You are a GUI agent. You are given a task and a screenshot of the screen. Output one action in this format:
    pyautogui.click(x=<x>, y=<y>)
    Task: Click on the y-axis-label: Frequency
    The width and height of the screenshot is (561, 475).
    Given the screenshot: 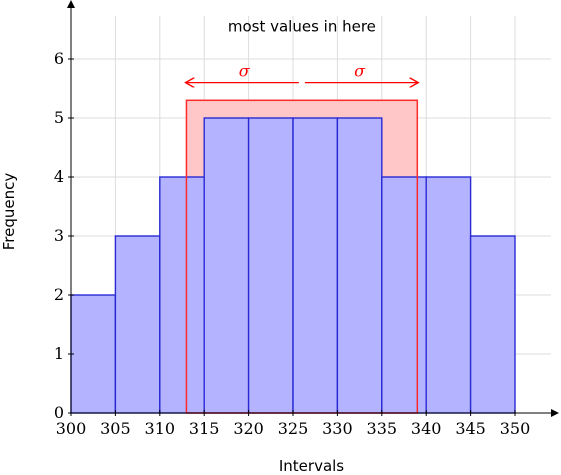 What is the action you would take?
    pyautogui.click(x=9, y=212)
    